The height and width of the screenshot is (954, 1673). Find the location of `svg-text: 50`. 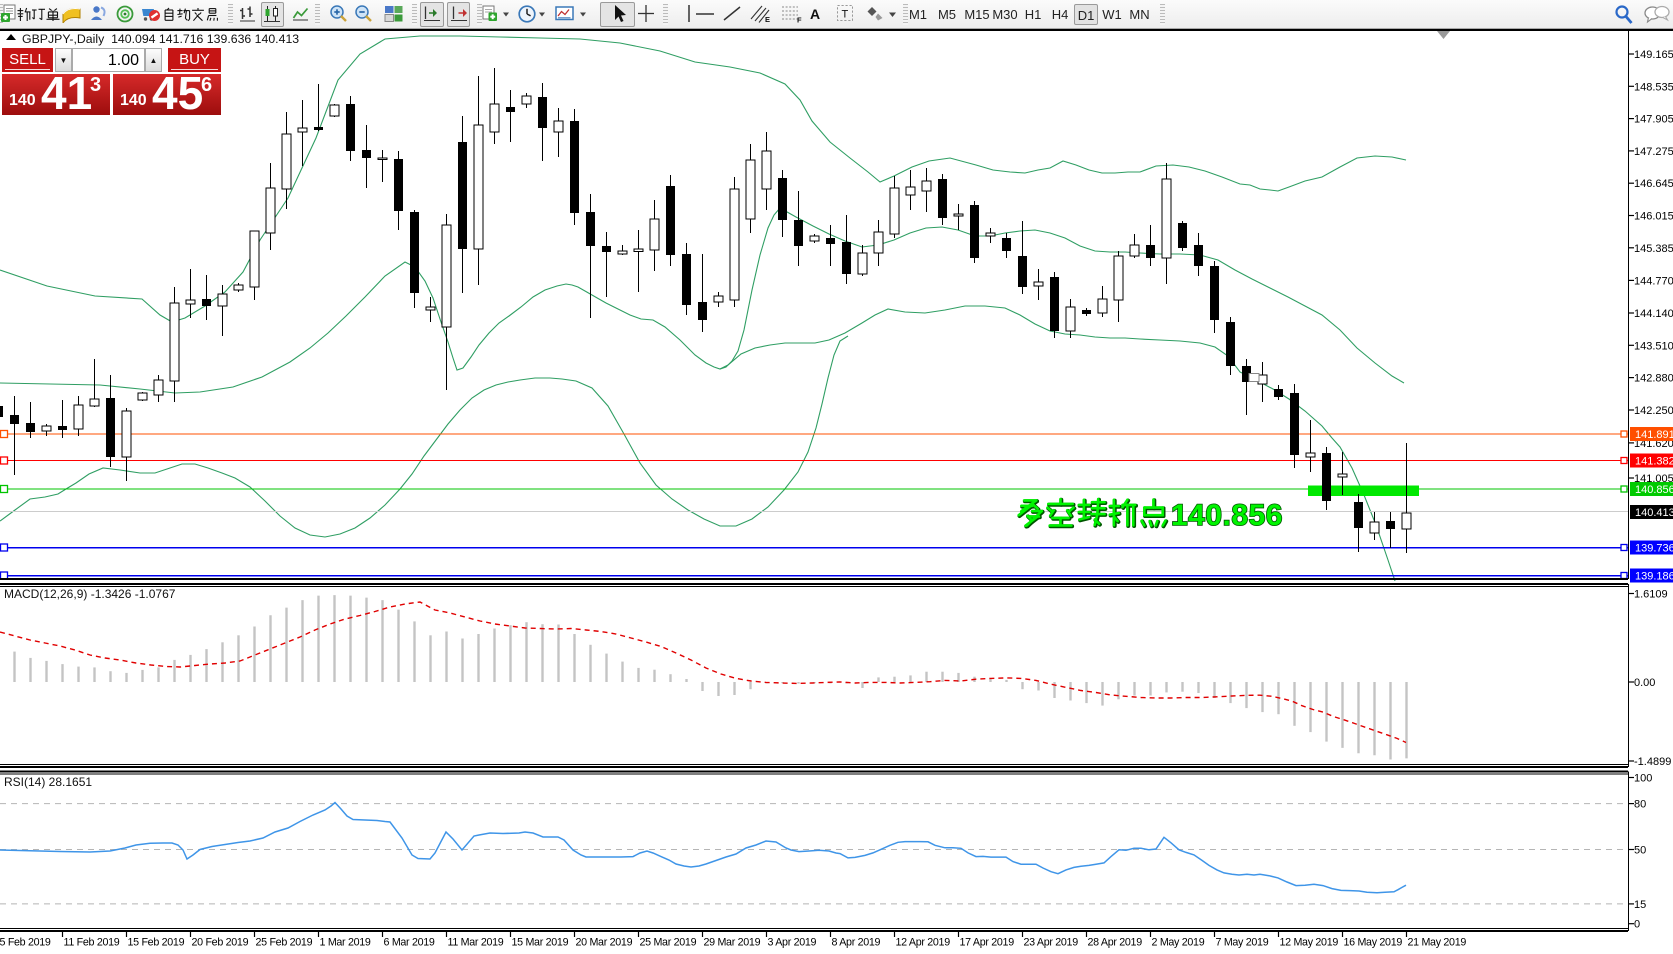

svg-text: 50 is located at coordinates (1640, 851).